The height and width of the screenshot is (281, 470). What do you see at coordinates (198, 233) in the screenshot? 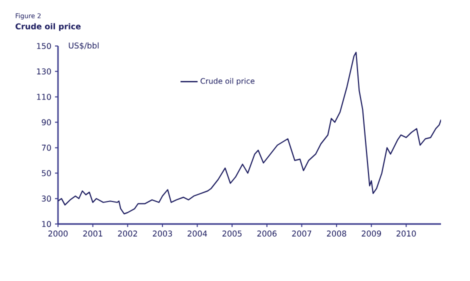
I see `x-tick-label: 2004` at bounding box center [198, 233].